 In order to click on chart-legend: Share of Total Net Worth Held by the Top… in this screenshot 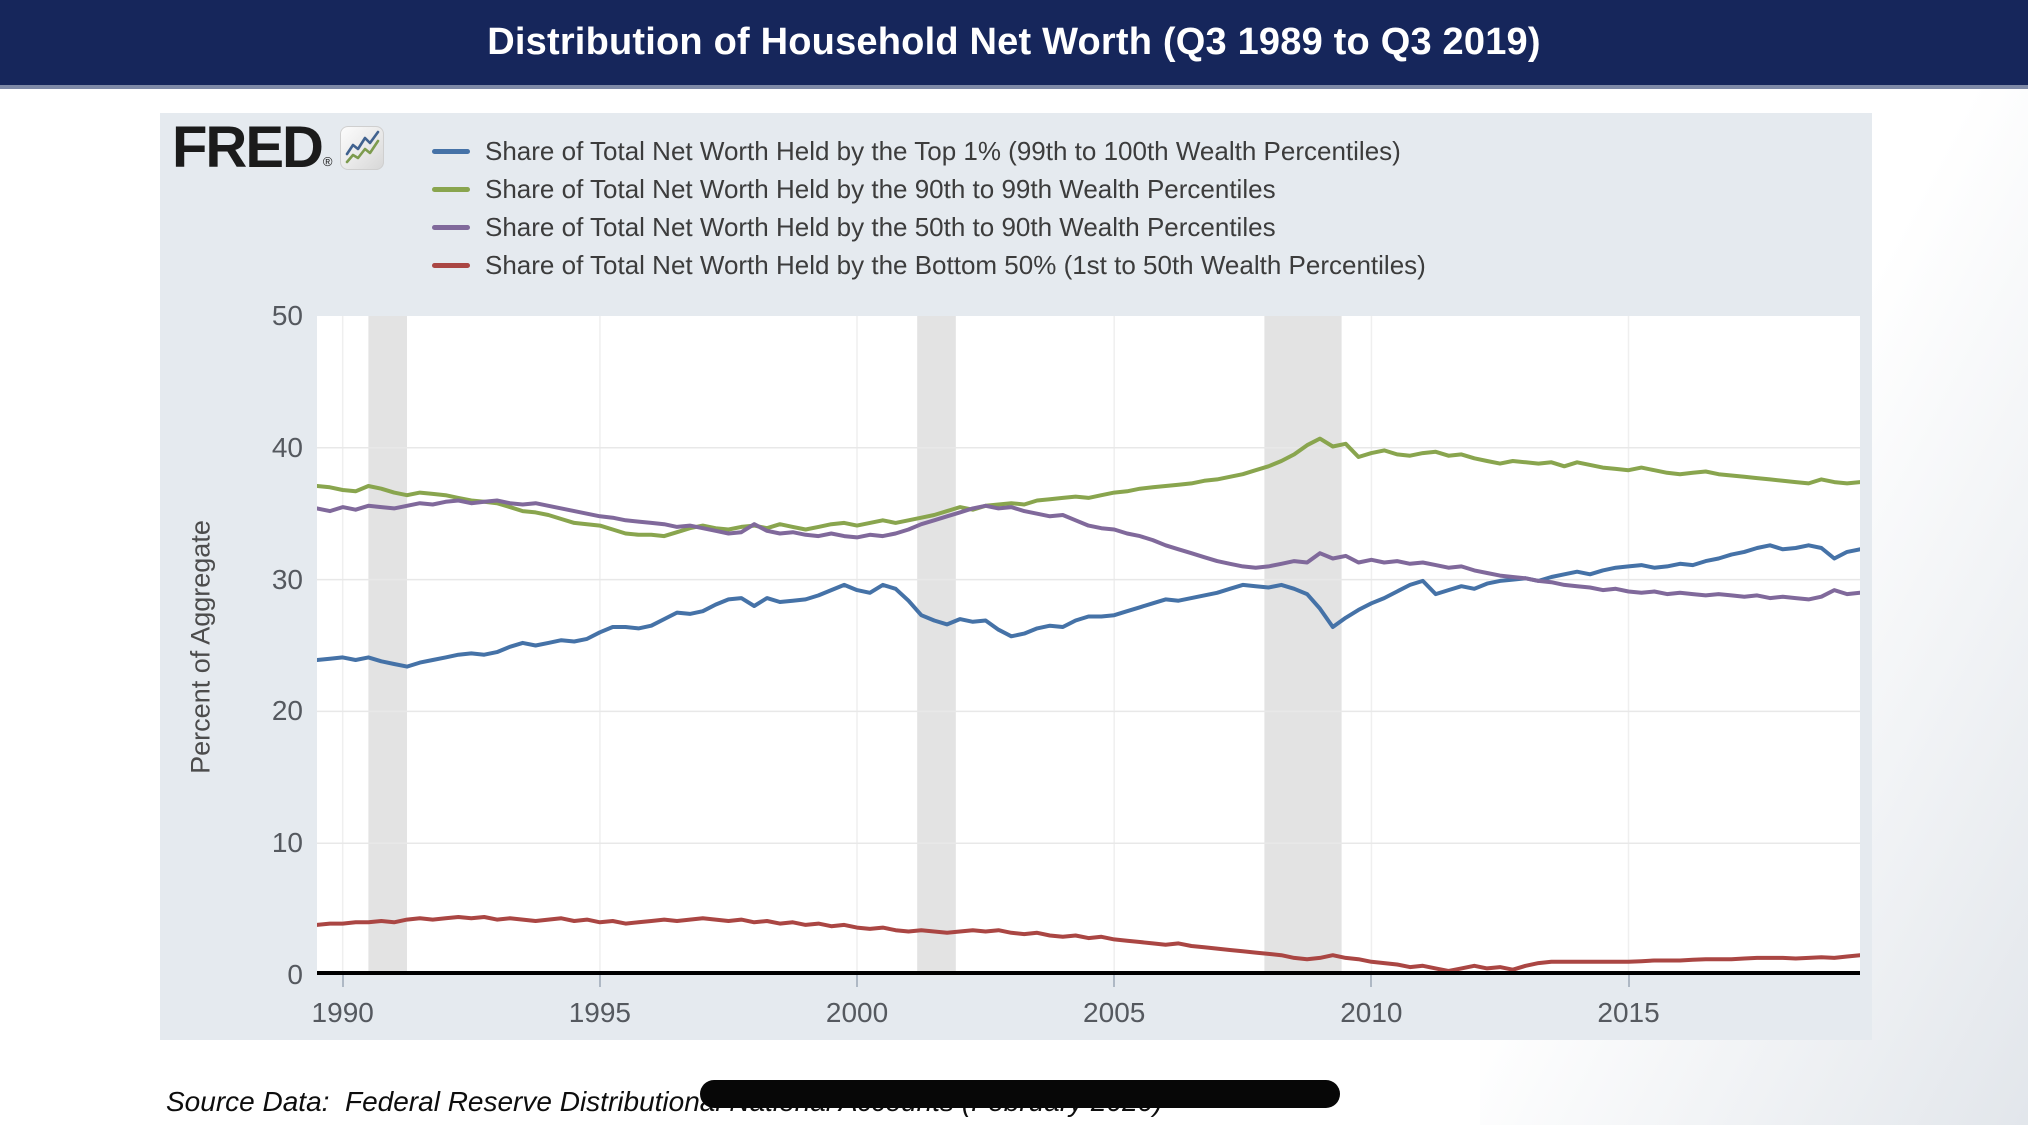, I will do `click(929, 208)`.